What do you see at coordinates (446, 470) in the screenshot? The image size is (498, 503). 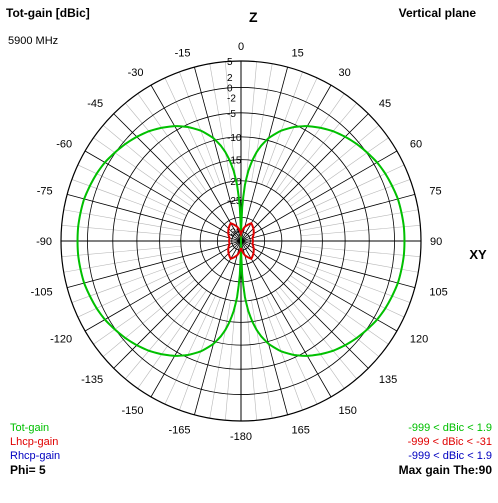 I see `max-gain-label: Max gain The:90` at bounding box center [446, 470].